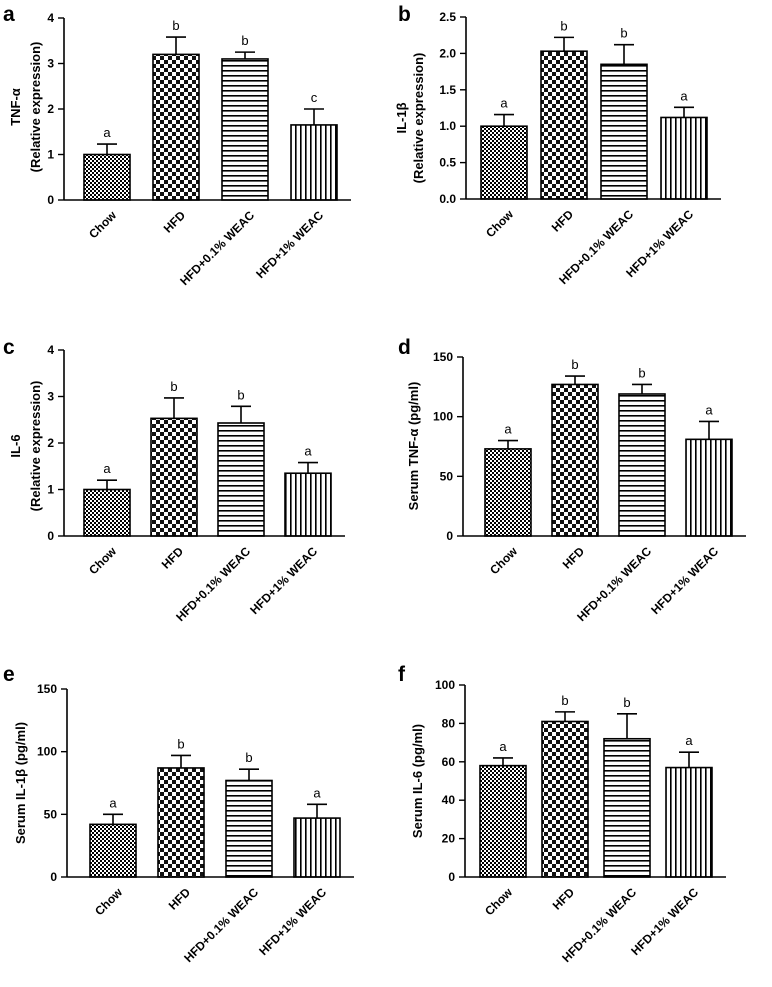  I want to click on y-tick-label: 1.0, so click(447, 126).